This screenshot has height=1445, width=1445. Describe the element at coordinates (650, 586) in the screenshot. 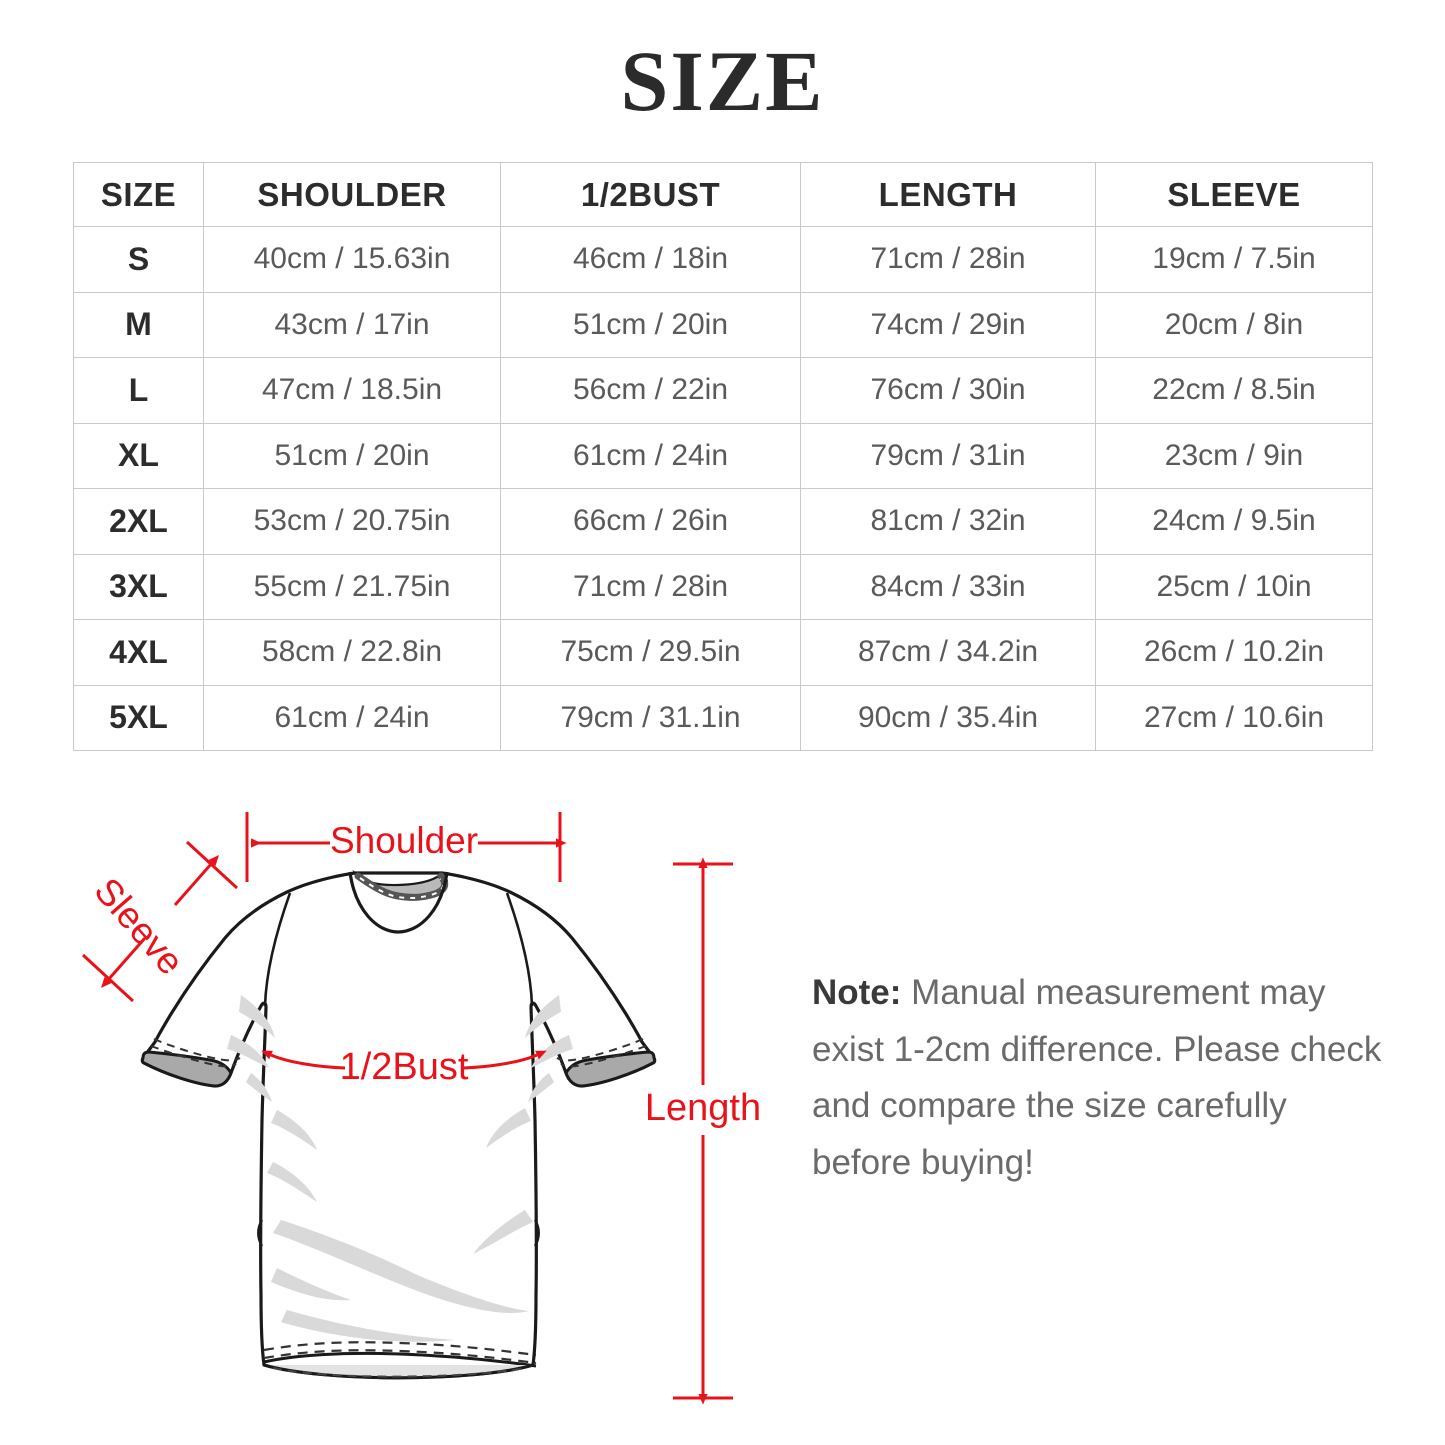

I see `cell-bust: 71cm / 28in` at that location.